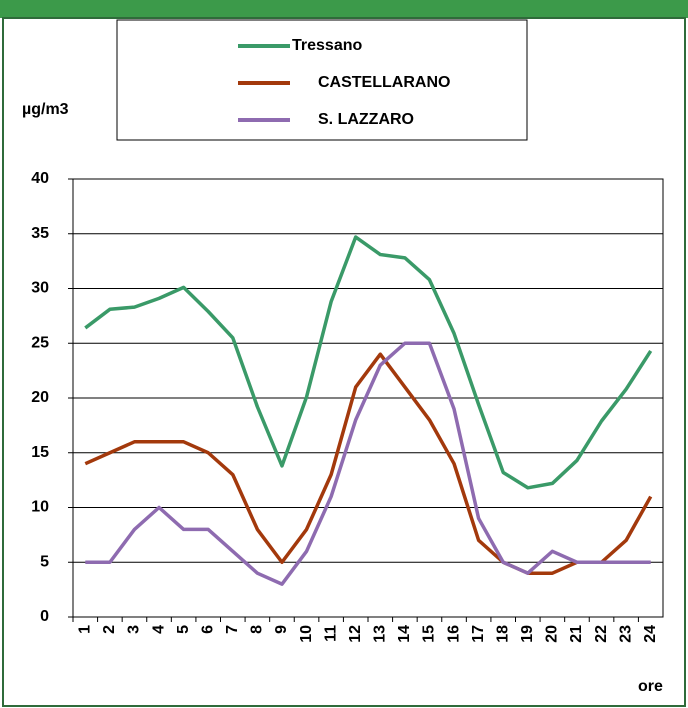  I want to click on x-tick-label: 19, so click(527, 634).